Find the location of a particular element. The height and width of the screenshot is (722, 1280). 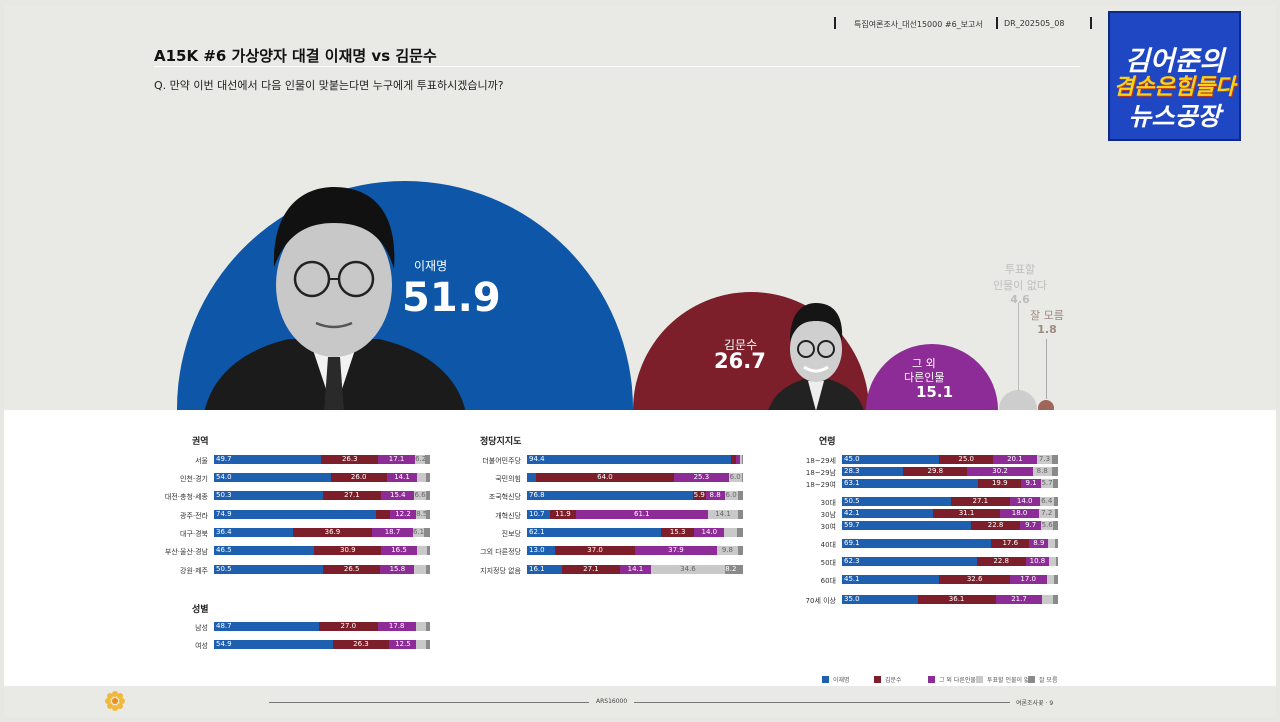

legend-label: 이재명 is located at coordinates (841, 680).